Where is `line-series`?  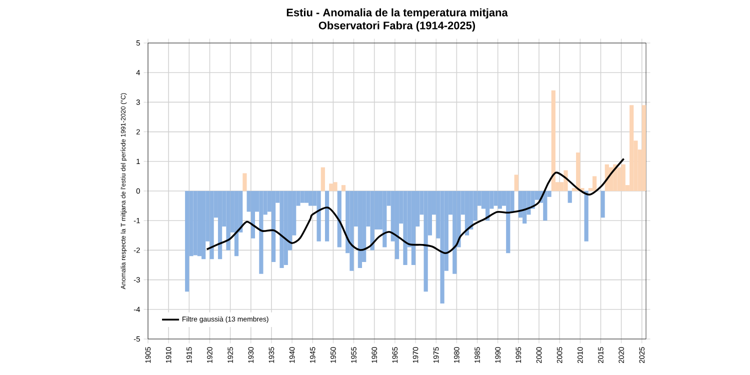 line-series is located at coordinates (415, 206).